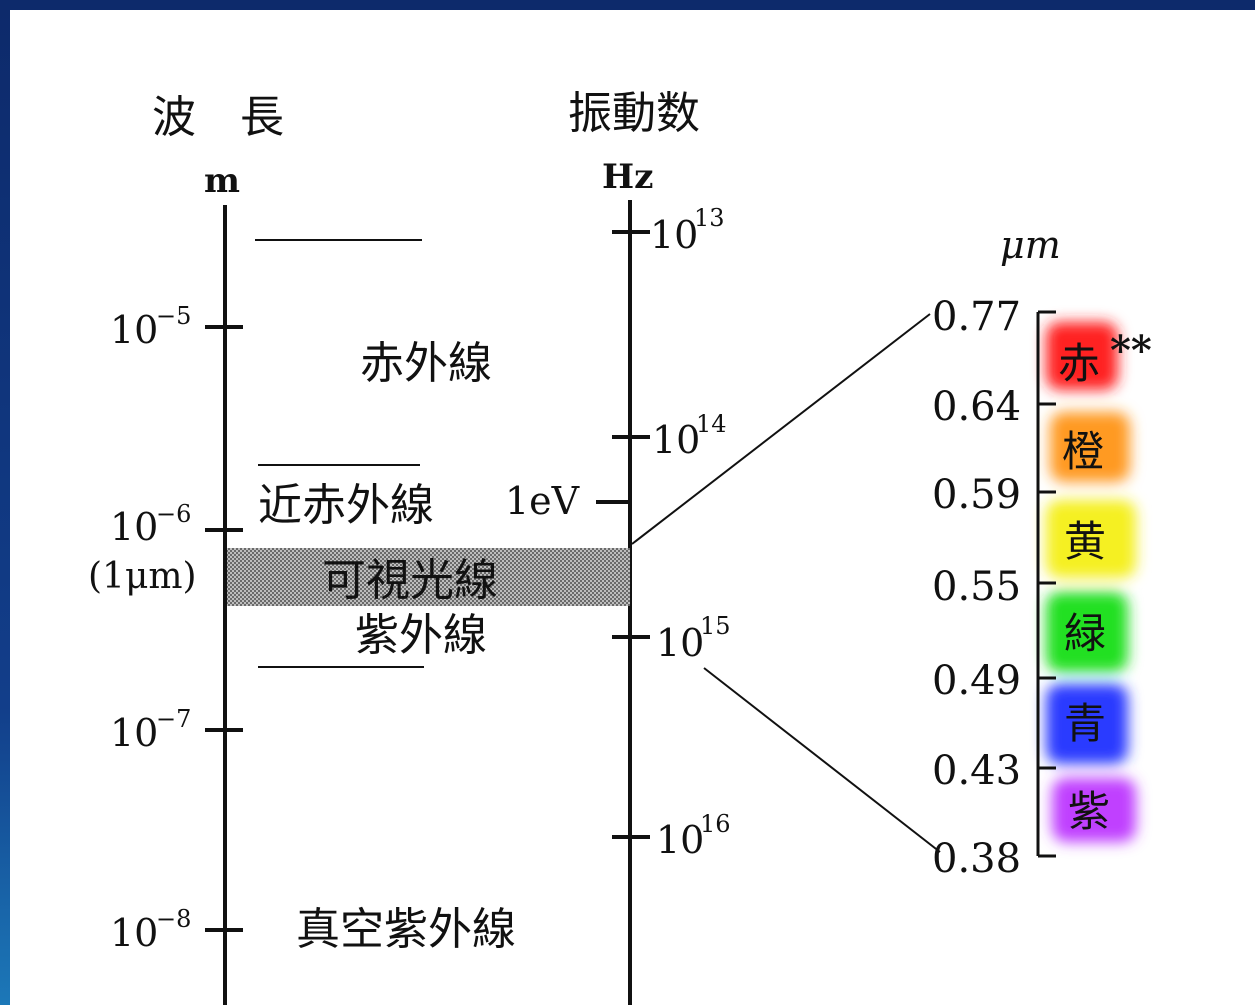  What do you see at coordinates (1047, 584) in the screenshot?
I see `visible-scale-ticks` at bounding box center [1047, 584].